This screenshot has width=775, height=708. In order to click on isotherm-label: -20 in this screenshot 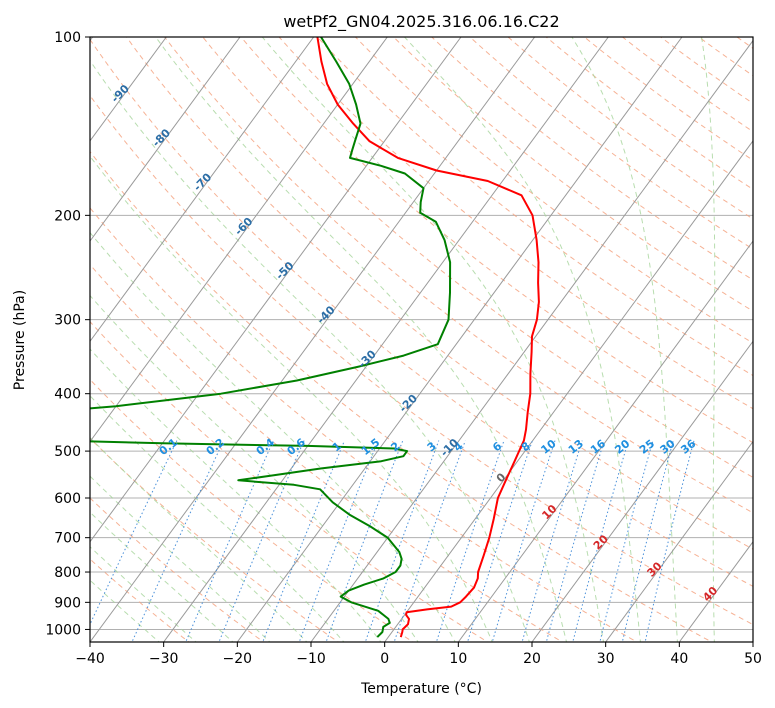, I will do `click(408, 403)`.